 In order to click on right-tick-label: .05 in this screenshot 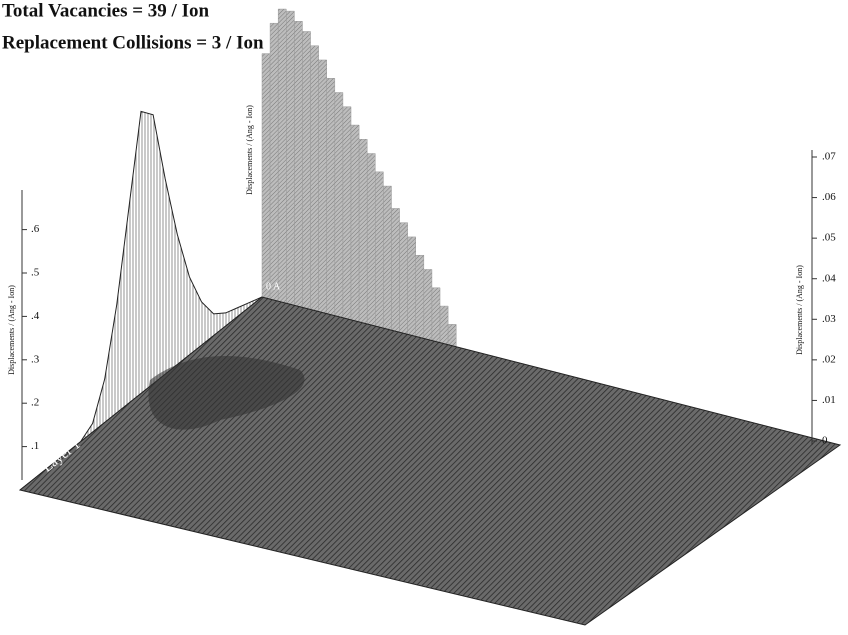, I will do `click(829, 238)`.